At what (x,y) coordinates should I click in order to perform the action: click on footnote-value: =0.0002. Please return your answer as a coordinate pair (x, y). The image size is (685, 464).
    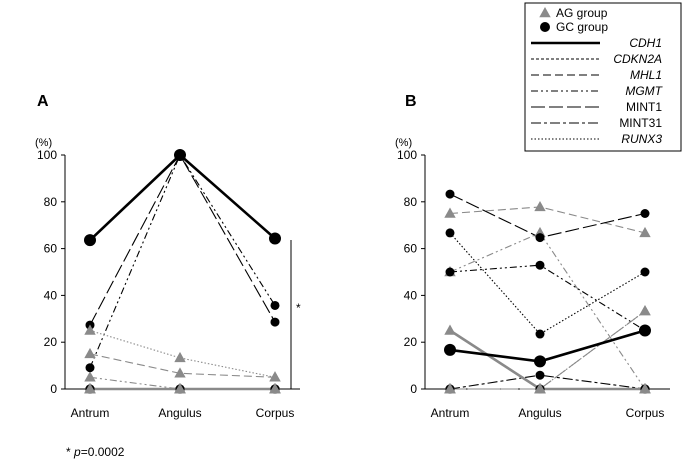
    Looking at the image, I should click on (103, 452).